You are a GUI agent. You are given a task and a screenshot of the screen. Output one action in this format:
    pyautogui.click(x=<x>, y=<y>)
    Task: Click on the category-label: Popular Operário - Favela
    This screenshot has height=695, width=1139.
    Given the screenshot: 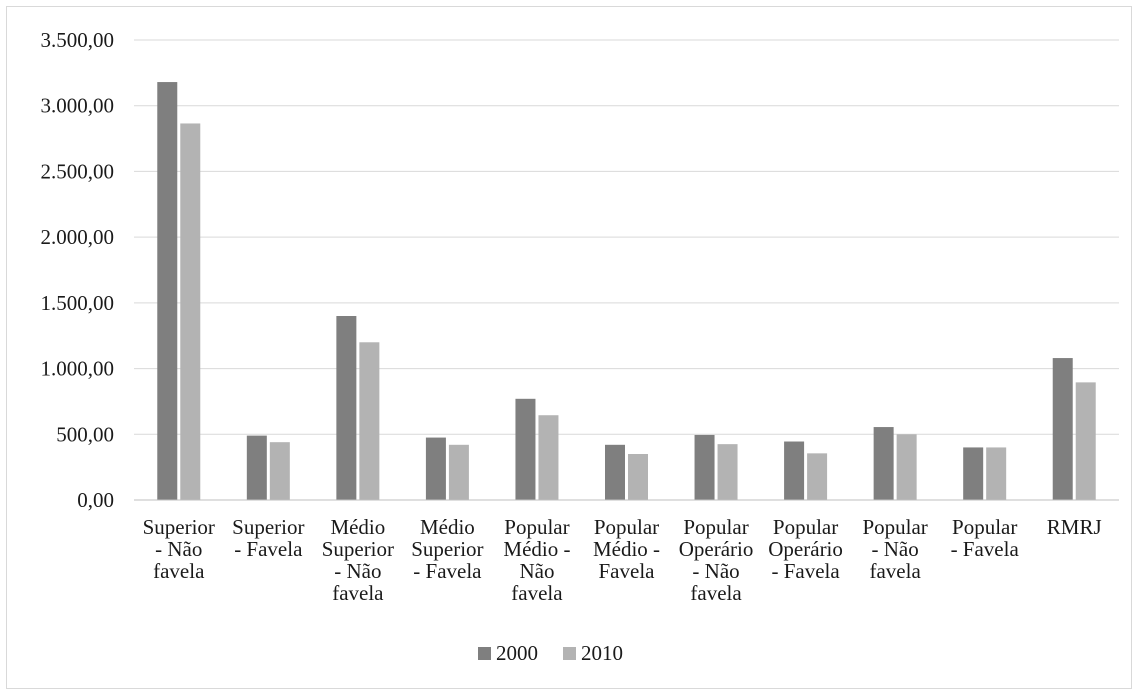 What is the action you would take?
    pyautogui.click(x=805, y=549)
    